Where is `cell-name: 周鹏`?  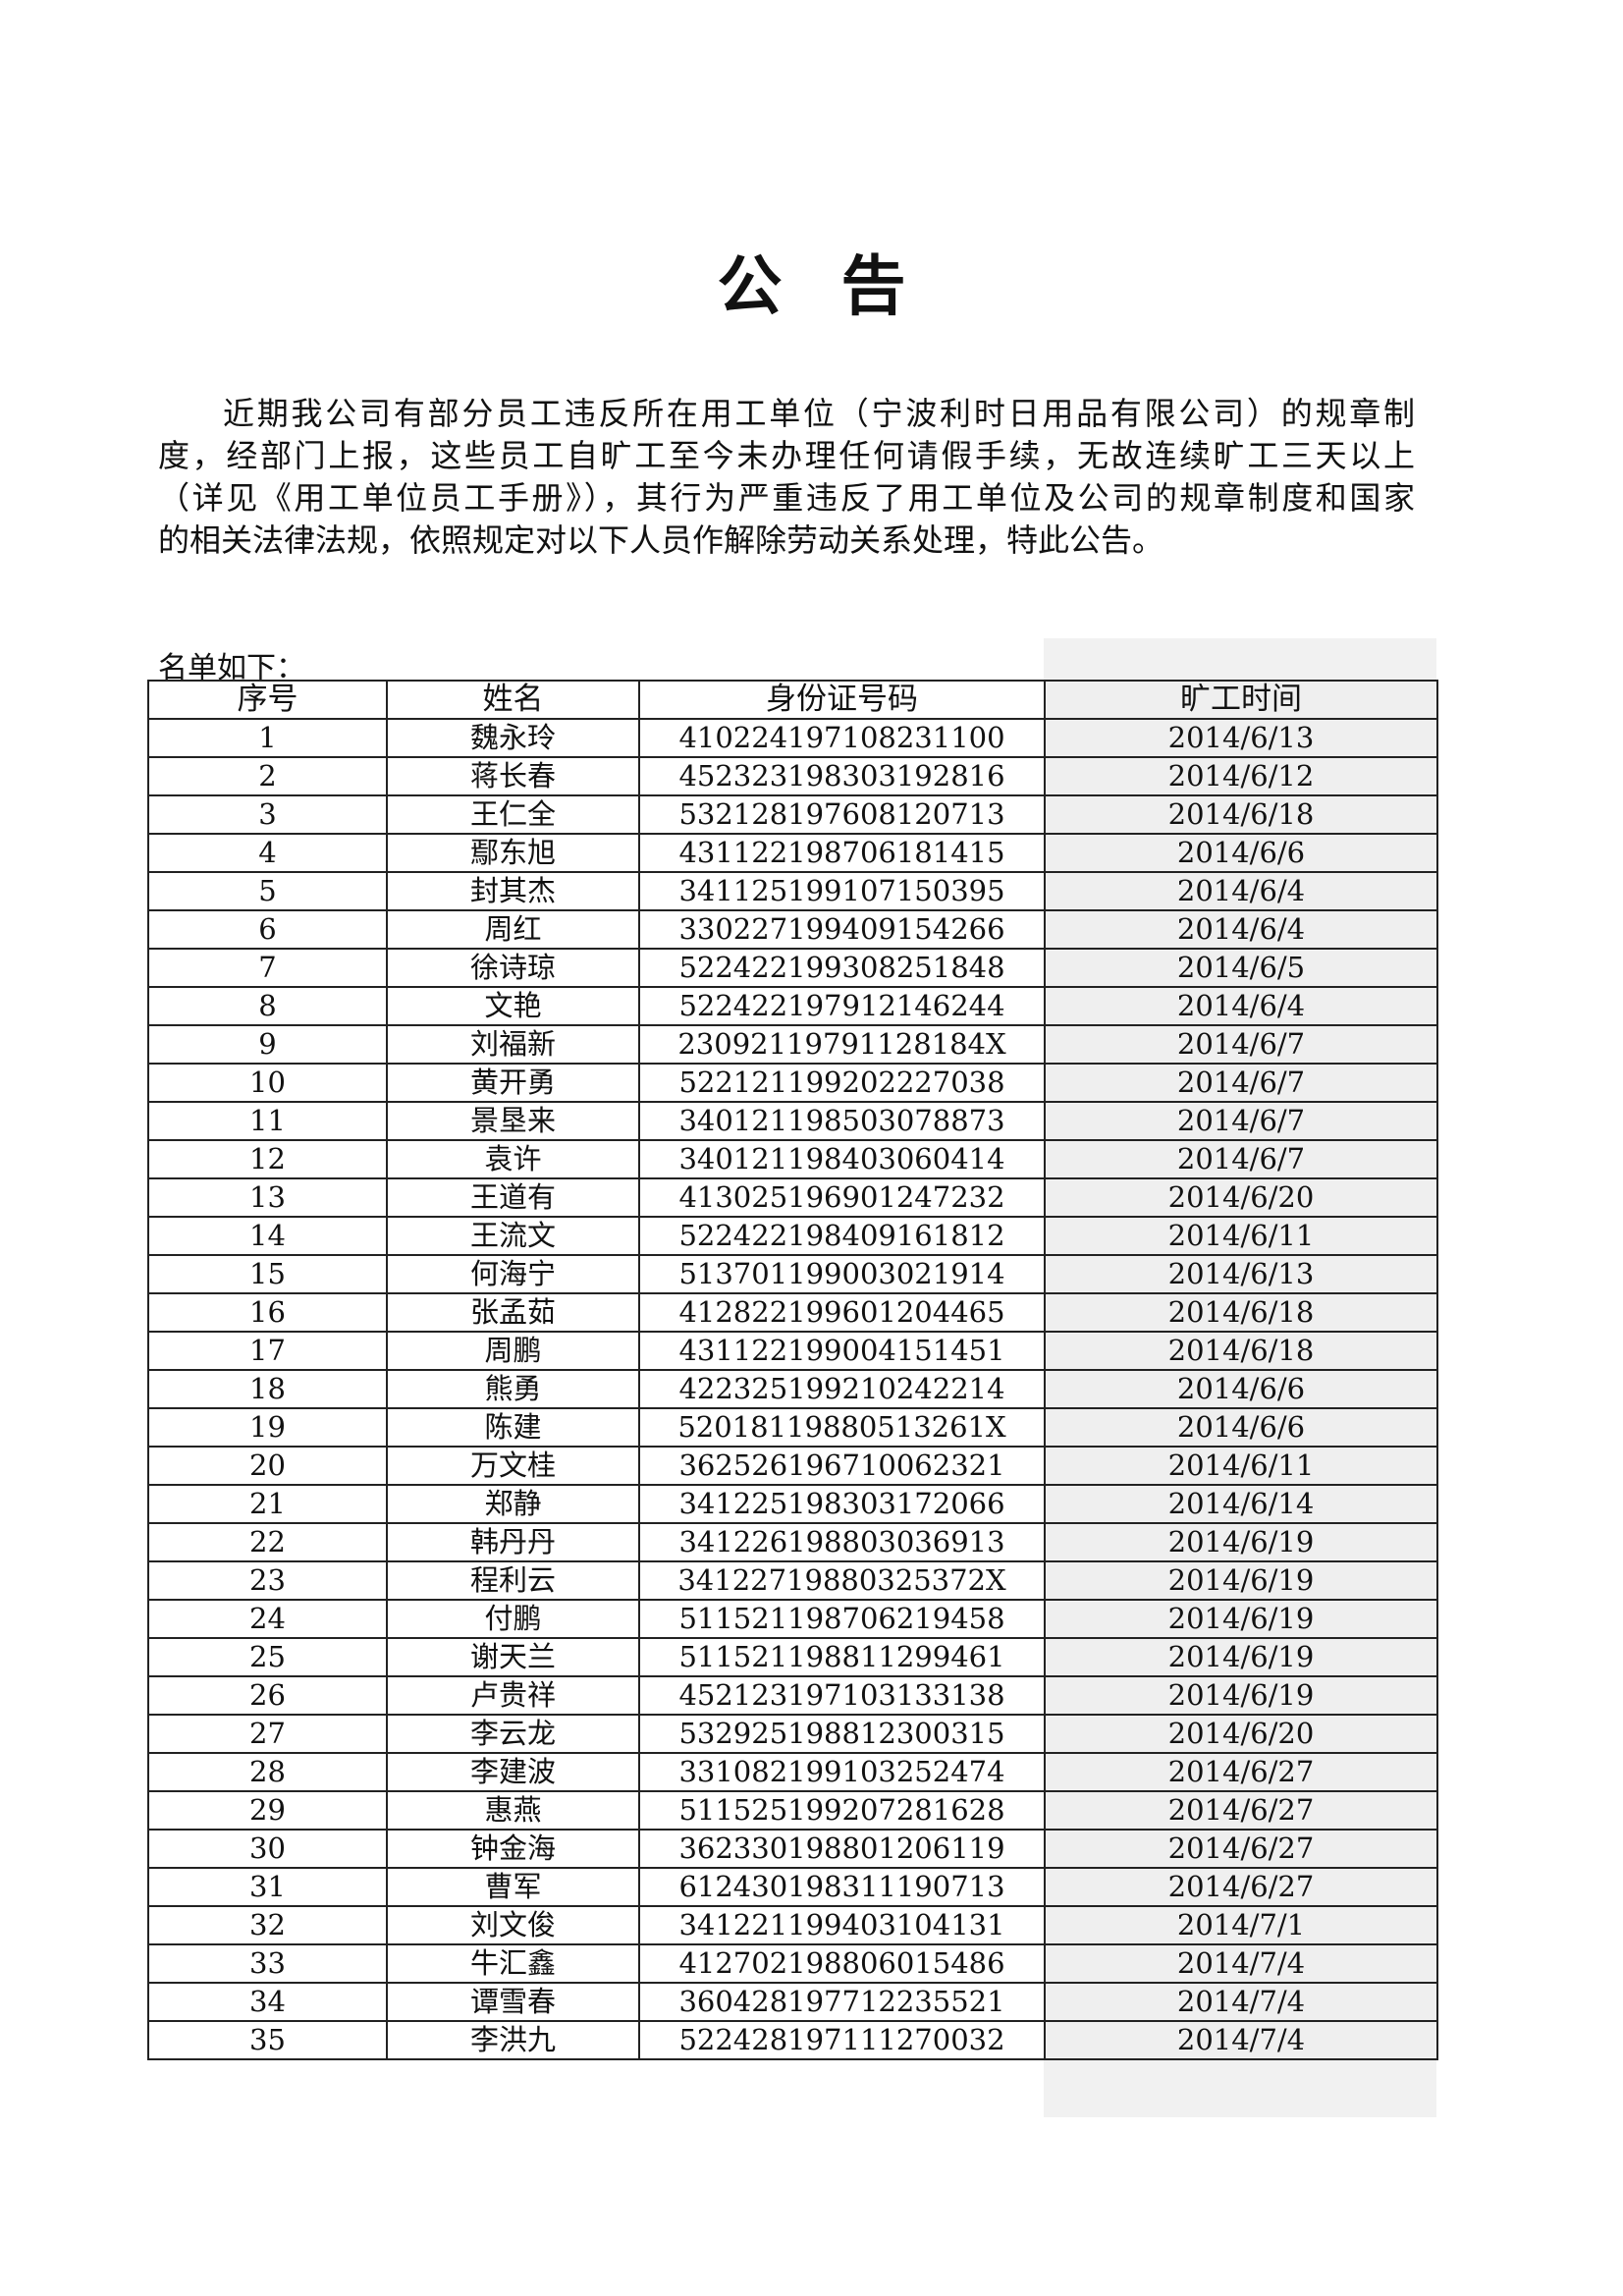
cell-name: 周鹏 is located at coordinates (513, 1351).